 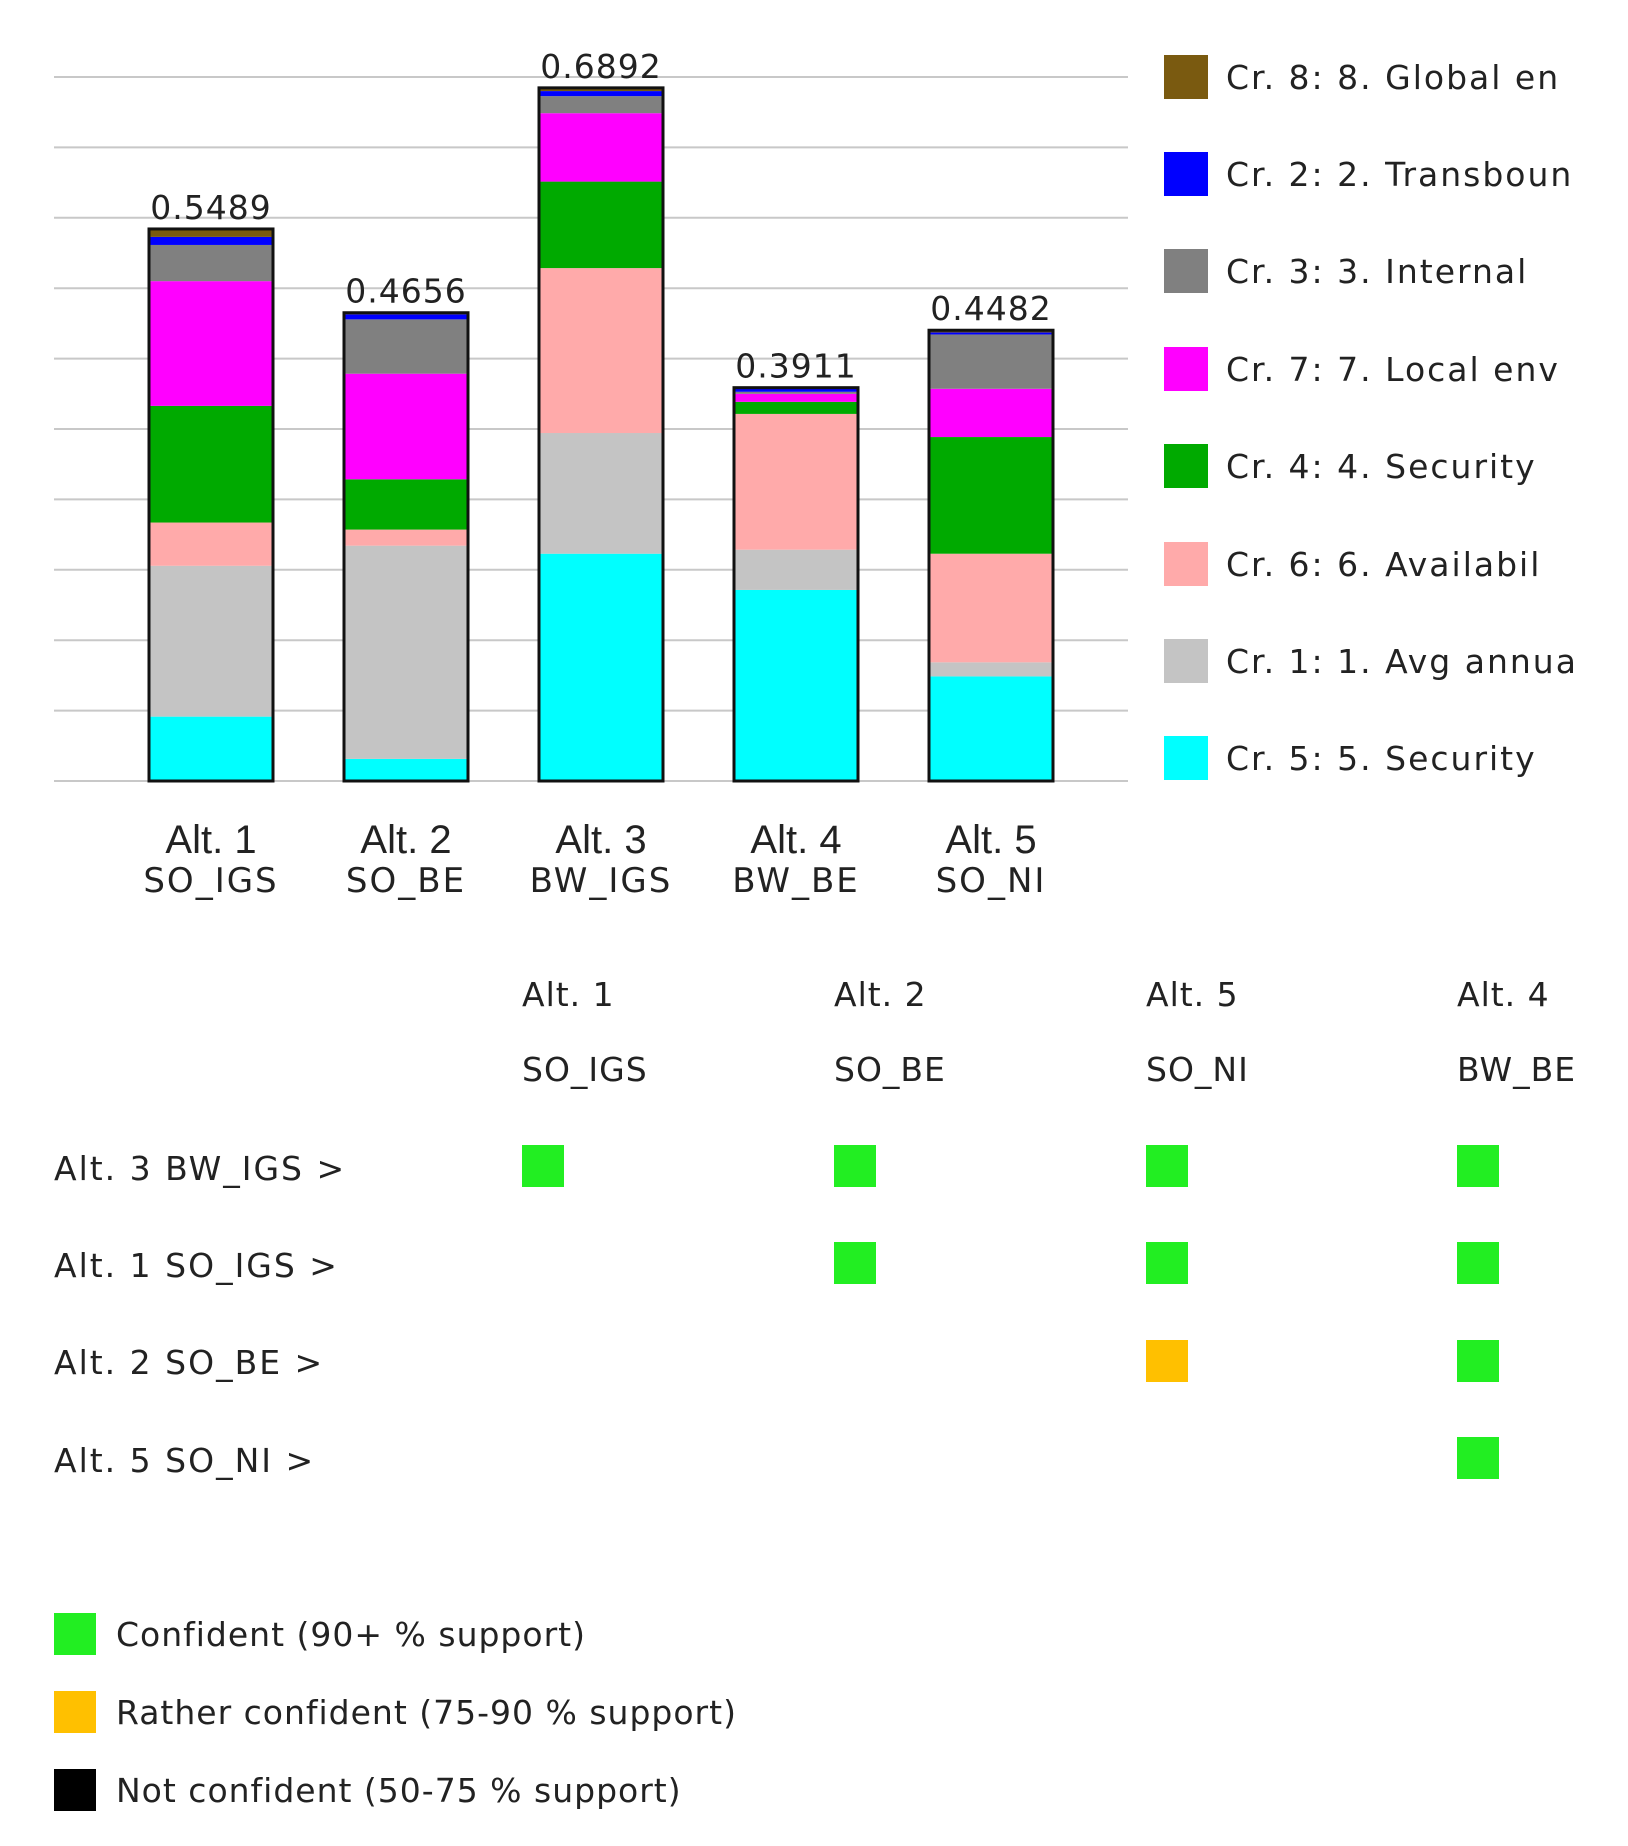 What do you see at coordinates (600, 840) in the screenshot?
I see `x-tick-label: Alt. 3` at bounding box center [600, 840].